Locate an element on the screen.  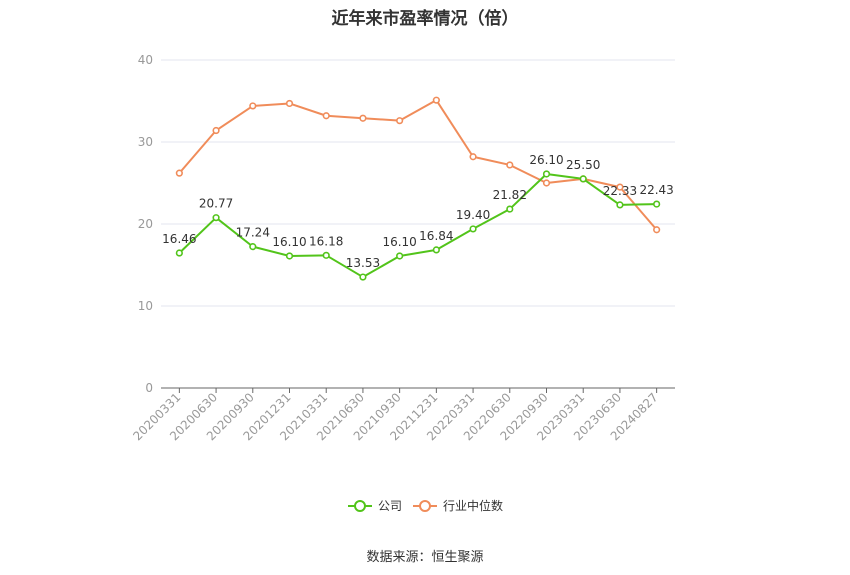
data-label: 13.53 is located at coordinates (363, 263).